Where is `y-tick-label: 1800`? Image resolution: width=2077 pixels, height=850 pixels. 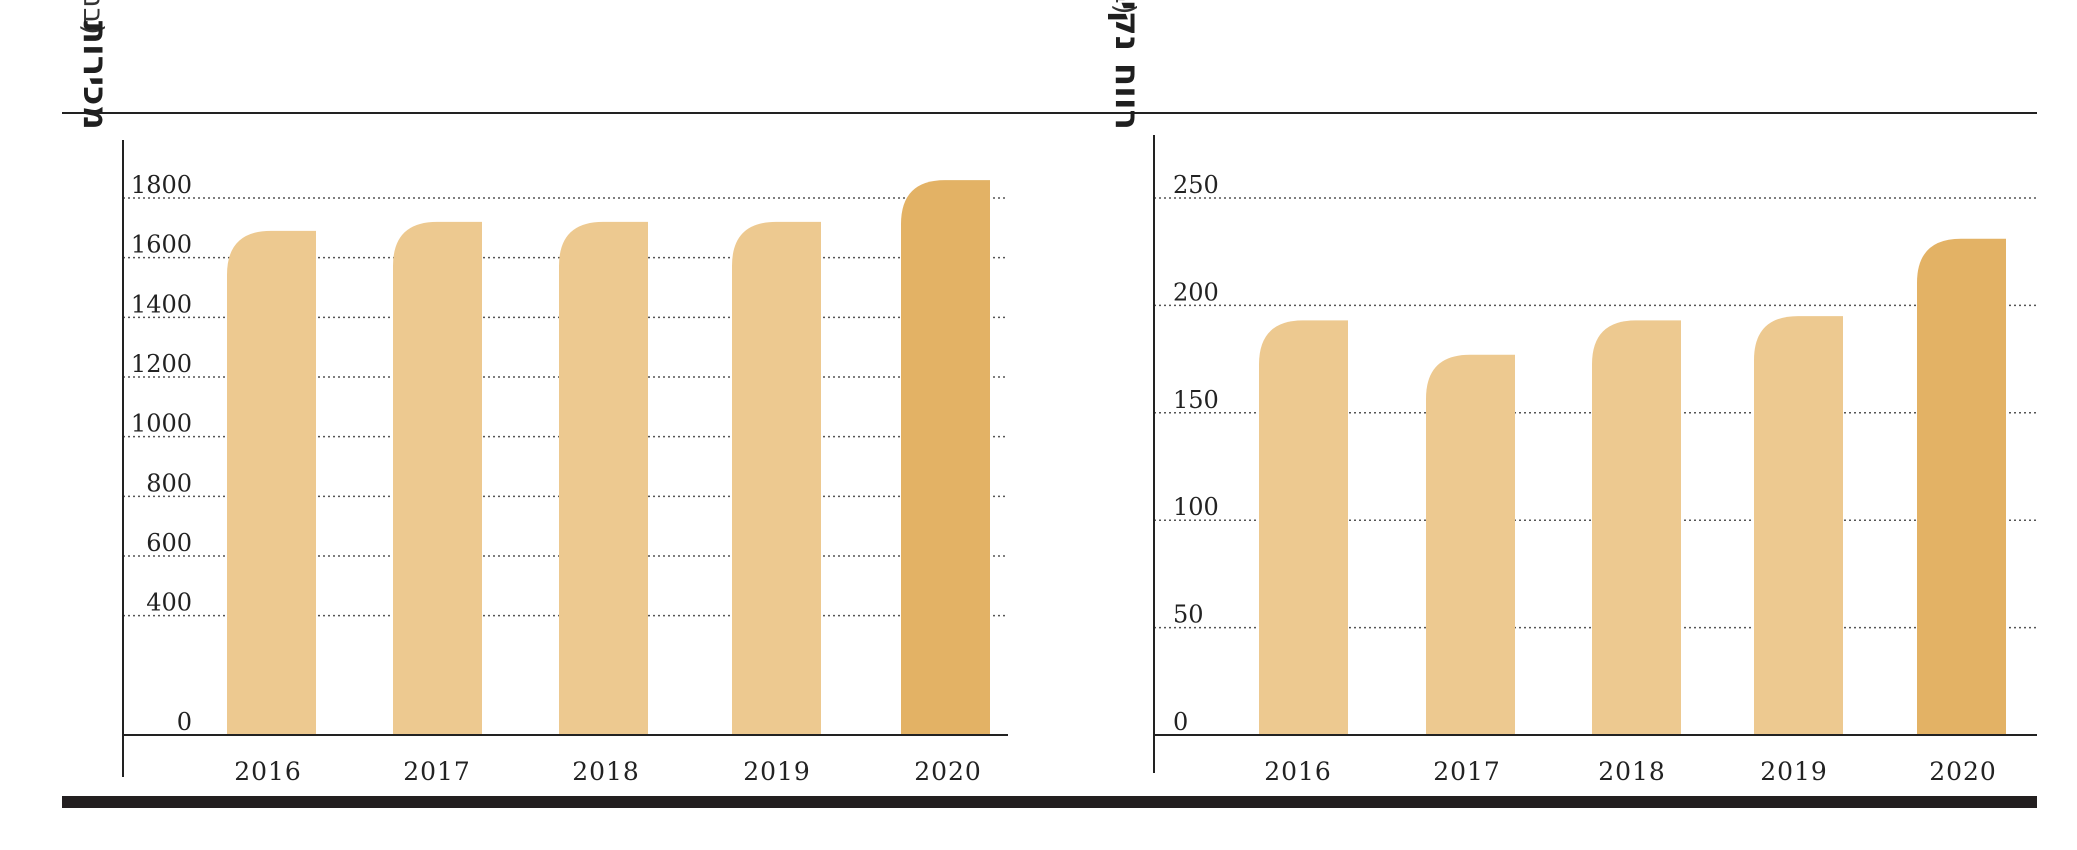
y-tick-label: 1800 is located at coordinates (161, 185).